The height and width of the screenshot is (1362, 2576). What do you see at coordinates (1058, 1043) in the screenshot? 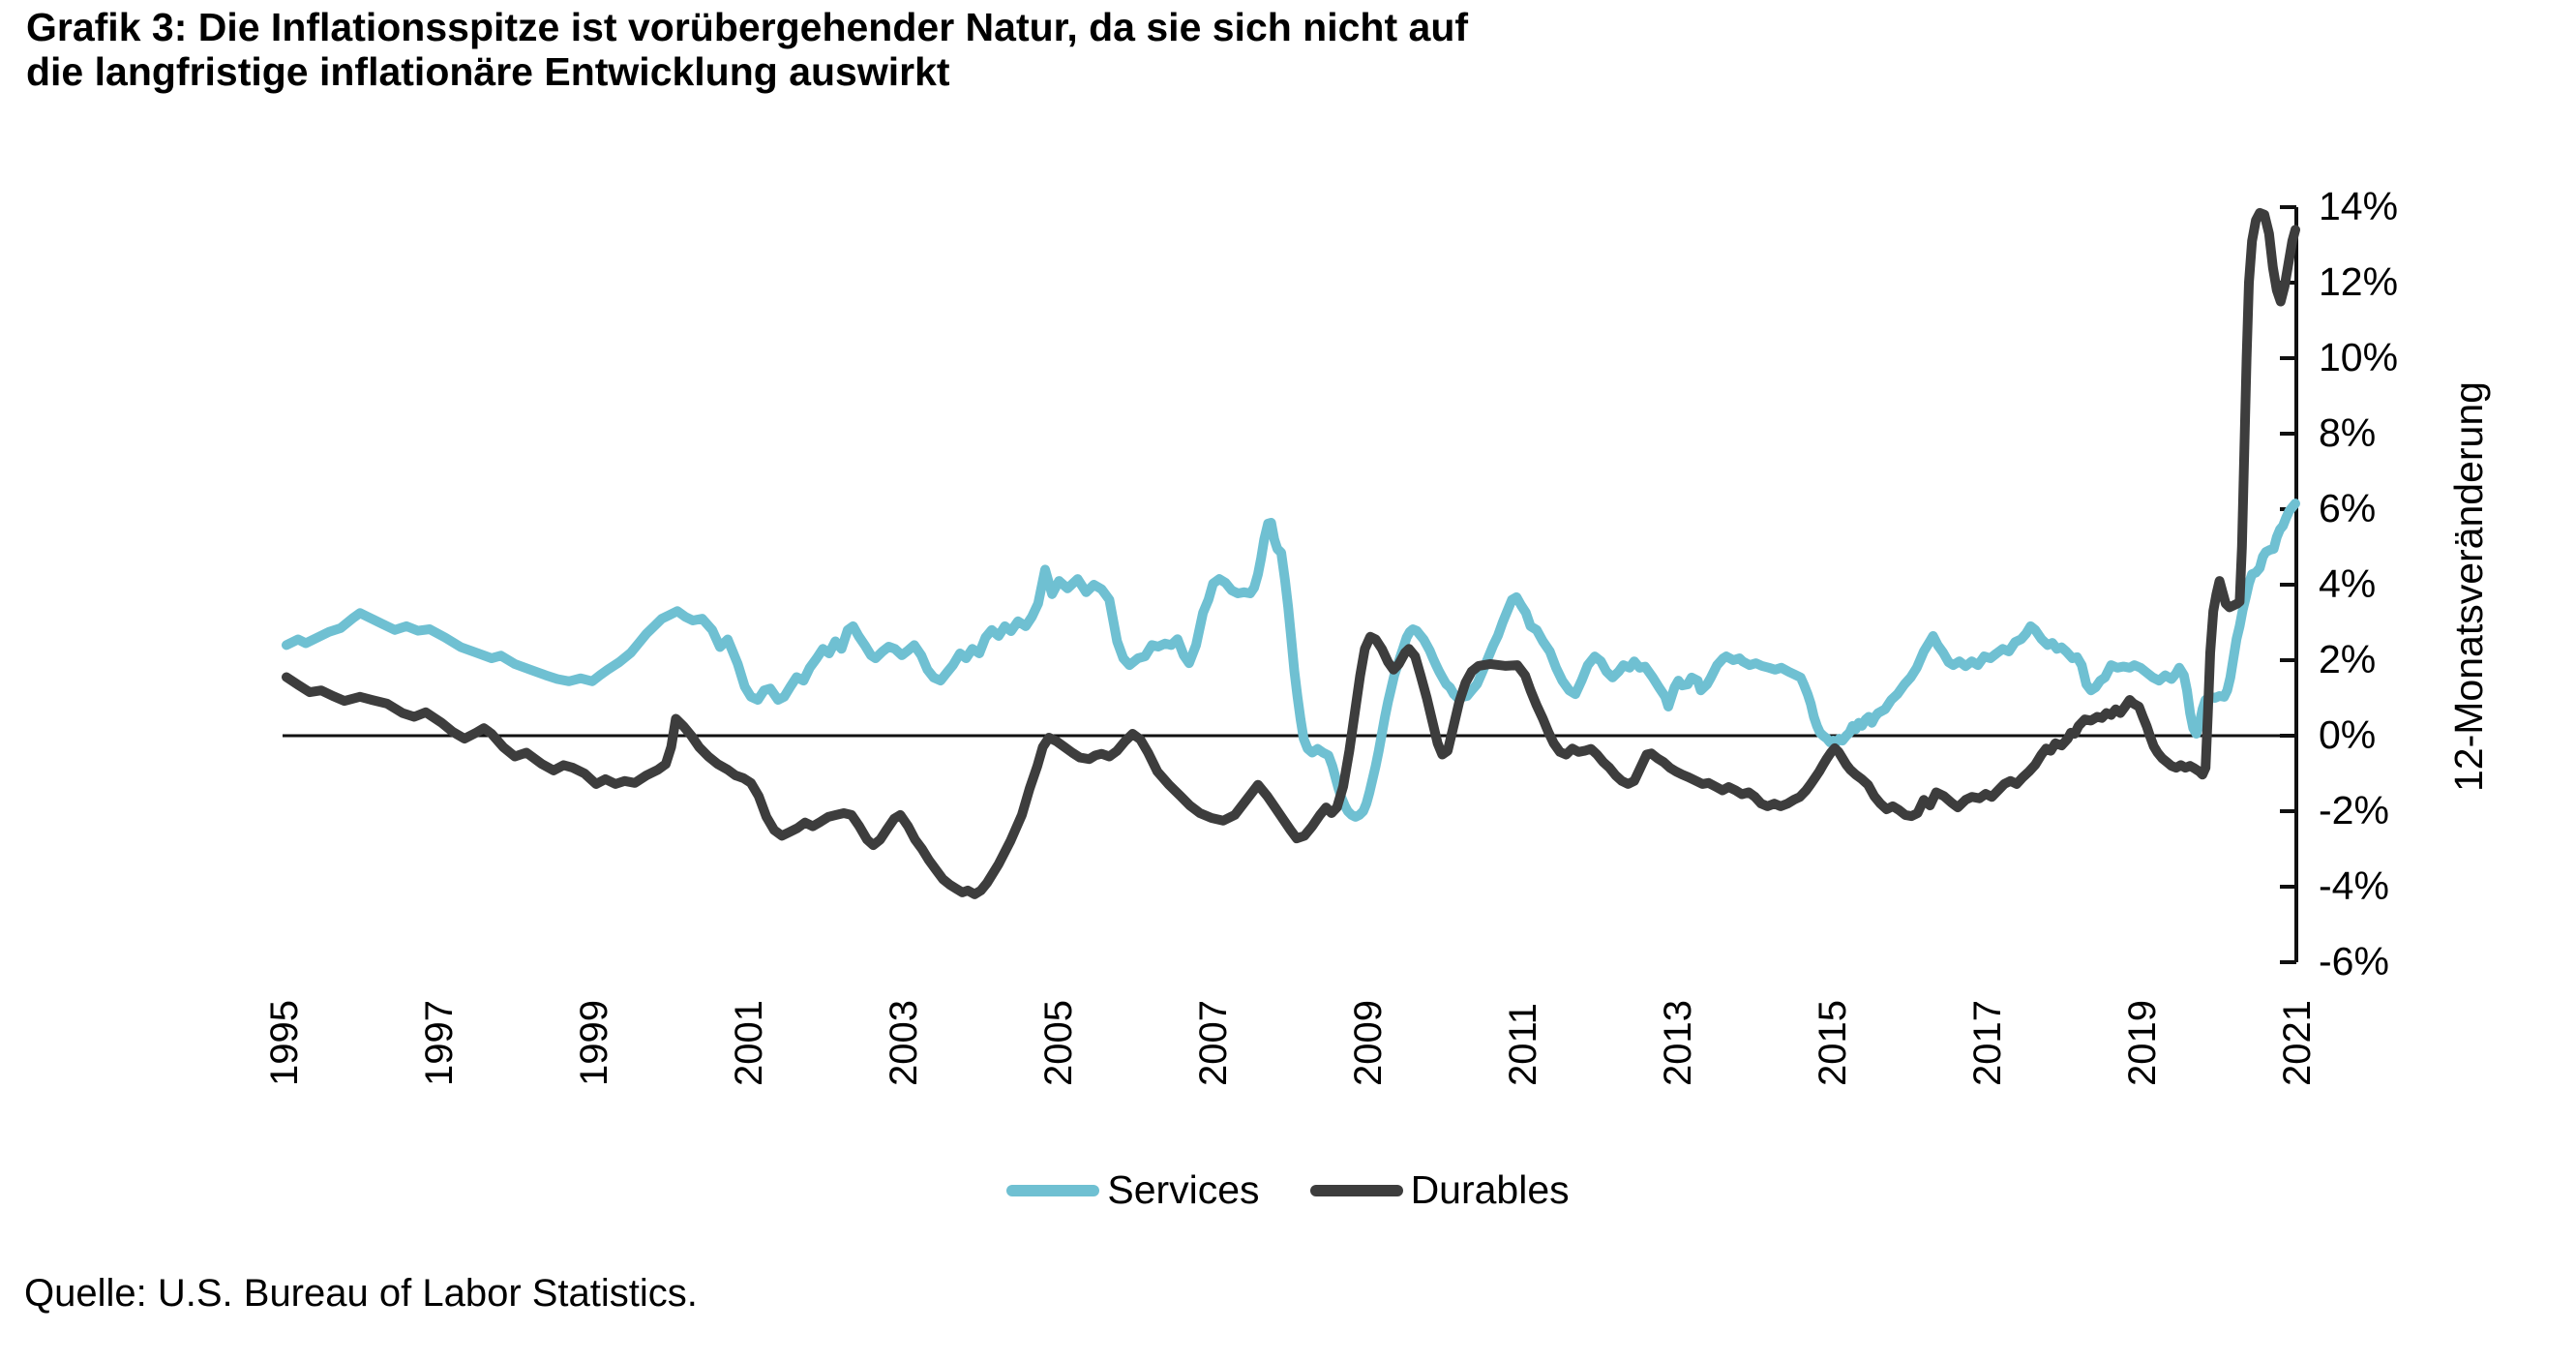
I see `x-tick-label-2005: 2005` at bounding box center [1058, 1043].